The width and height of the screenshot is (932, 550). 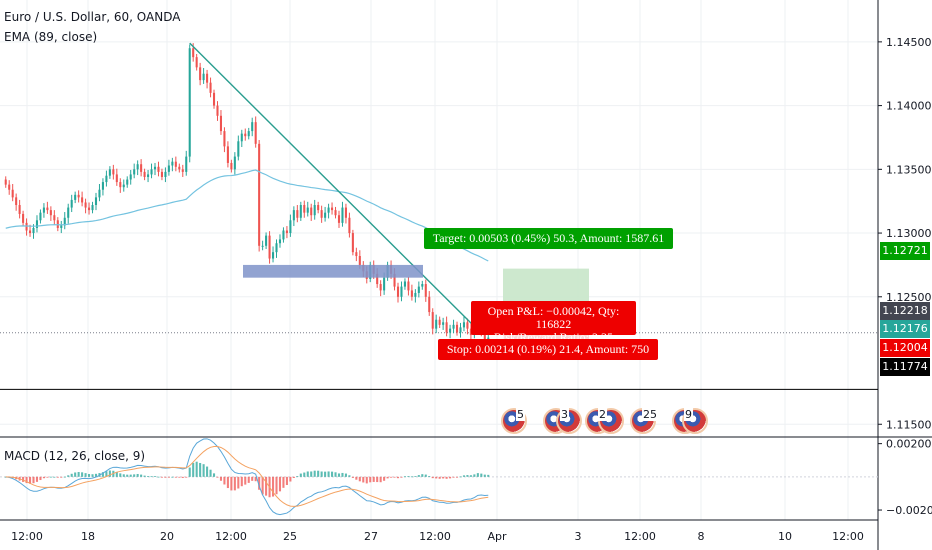 What do you see at coordinates (909, 424) in the screenshot?
I see `price-tick-label: 1.11500` at bounding box center [909, 424].